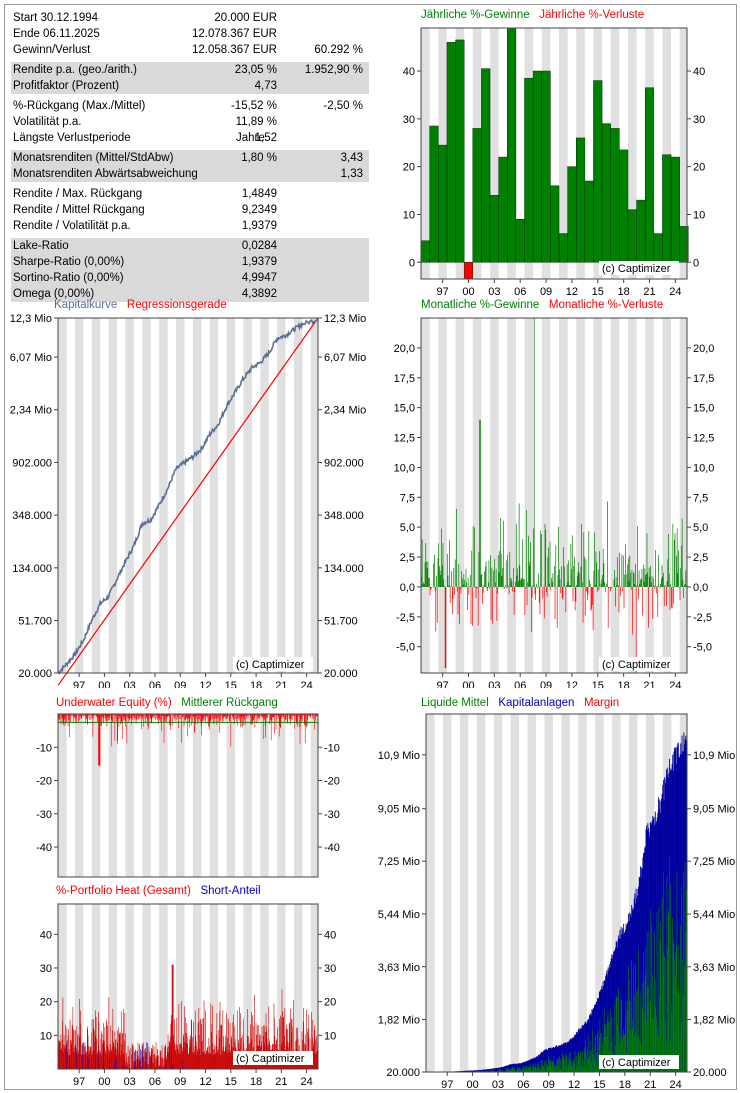 The height and width of the screenshot is (1093, 740). What do you see at coordinates (32, 569) in the screenshot?
I see `y-tick-label-left: 134.000` at bounding box center [32, 569].